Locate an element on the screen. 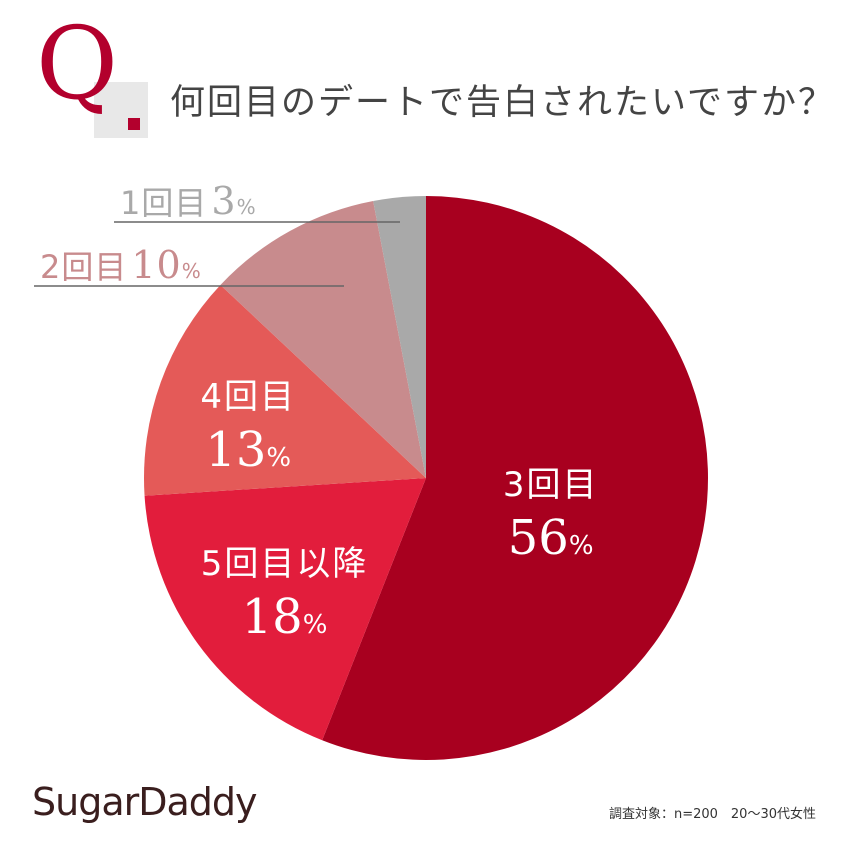 Image resolution: width=850 pixels, height=850 pixels. slice-value-label: 56% is located at coordinates (551, 538).